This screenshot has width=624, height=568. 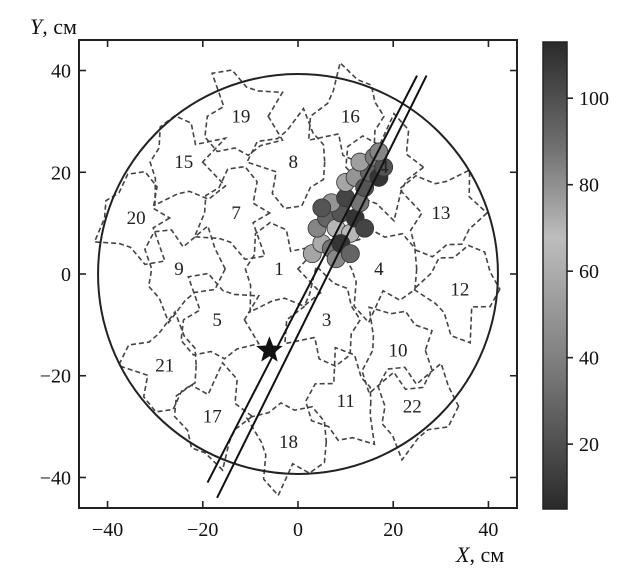 I want to click on colorbar-tick-label: 100, so click(x=594, y=99).